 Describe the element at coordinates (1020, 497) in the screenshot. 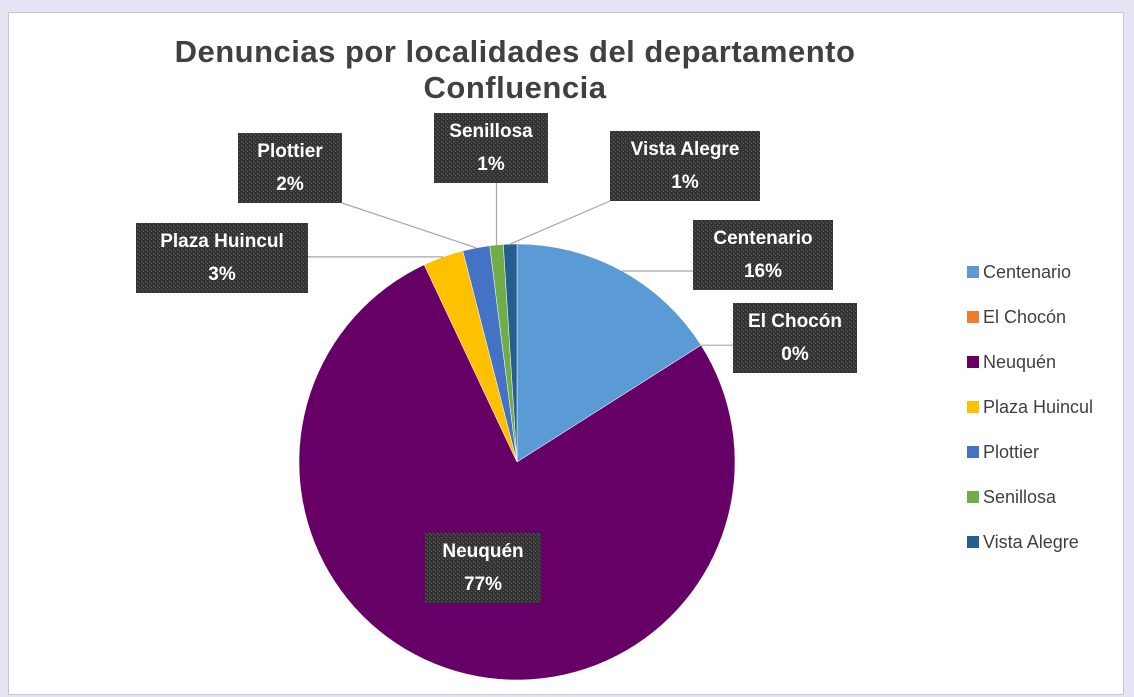

I see `legend-label: Senillosa` at that location.